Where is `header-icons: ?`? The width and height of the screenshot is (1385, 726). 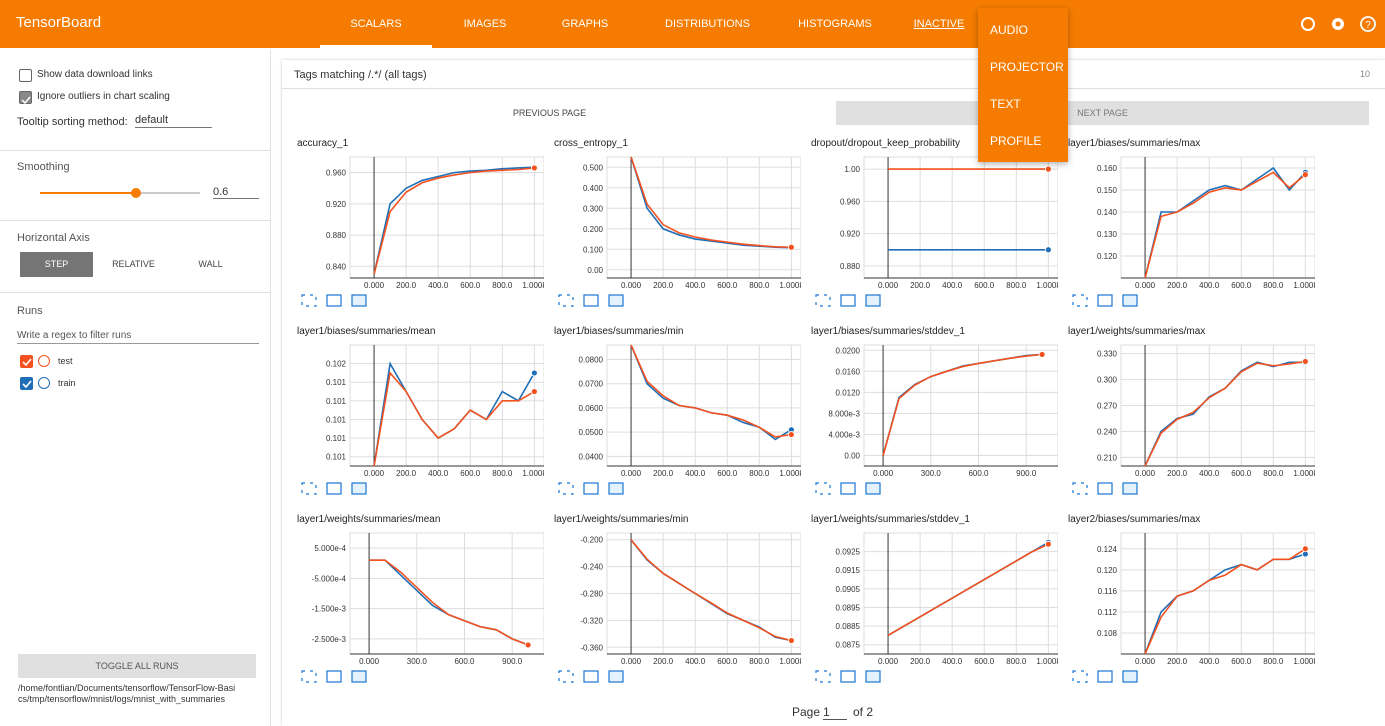 header-icons: ? is located at coordinates (1338, 24).